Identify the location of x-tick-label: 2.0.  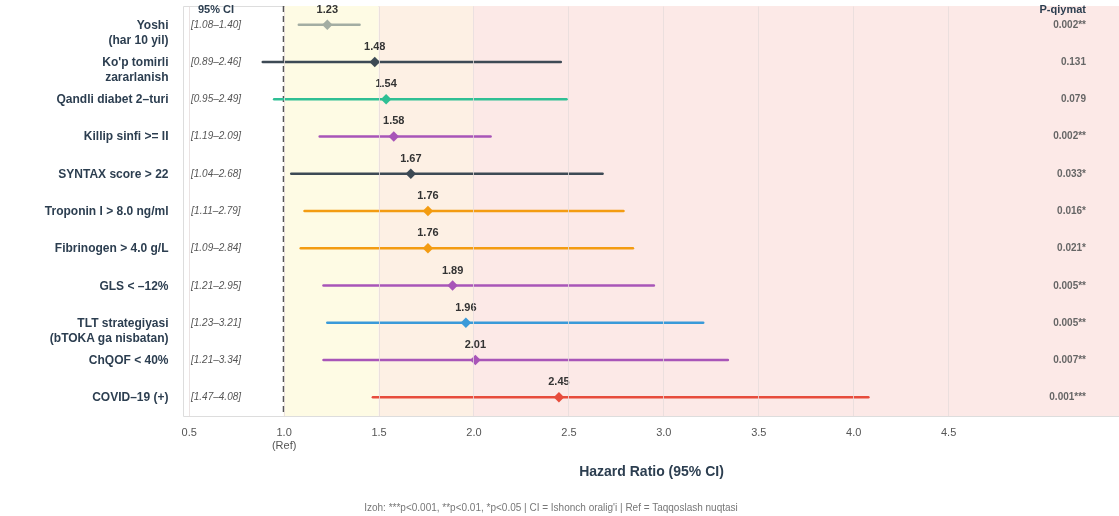
(474, 431).